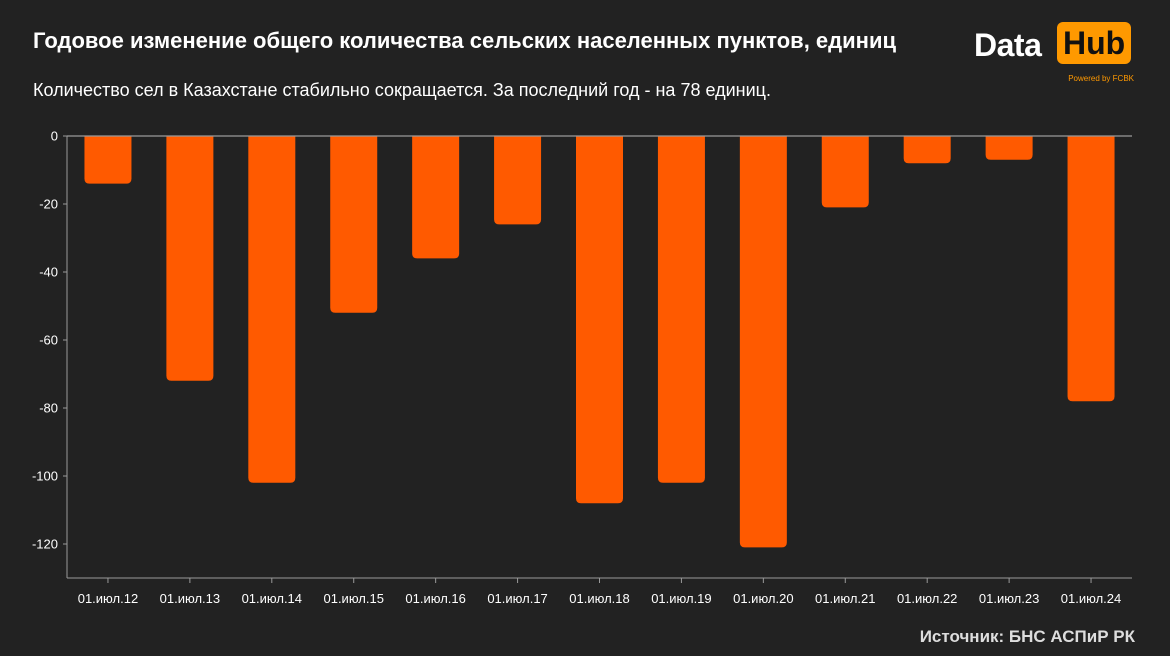 Image resolution: width=1170 pixels, height=656 pixels. What do you see at coordinates (927, 150) in the screenshot?
I see `bar-01.июл.22` at bounding box center [927, 150].